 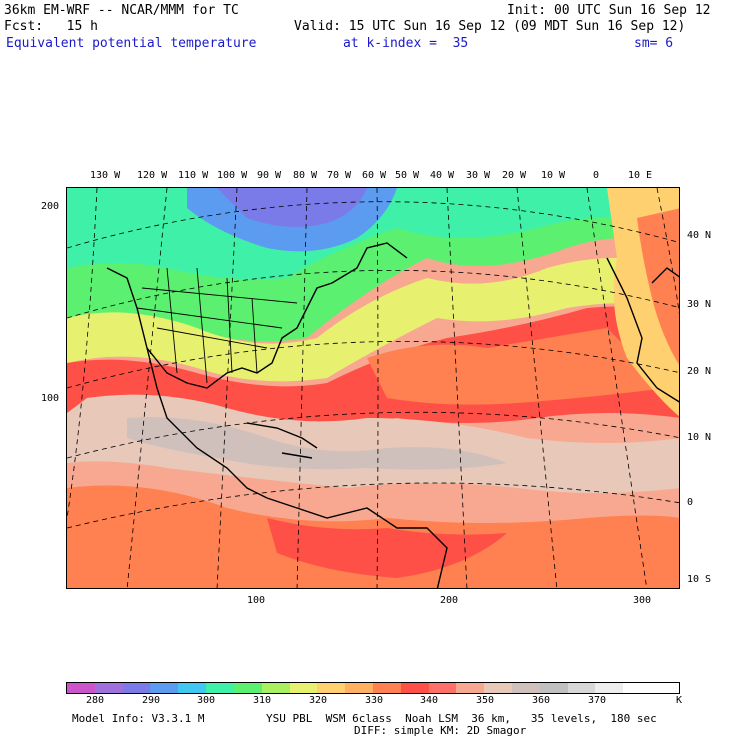 I want to click on grid-x-label: 200, so click(x=449, y=600).